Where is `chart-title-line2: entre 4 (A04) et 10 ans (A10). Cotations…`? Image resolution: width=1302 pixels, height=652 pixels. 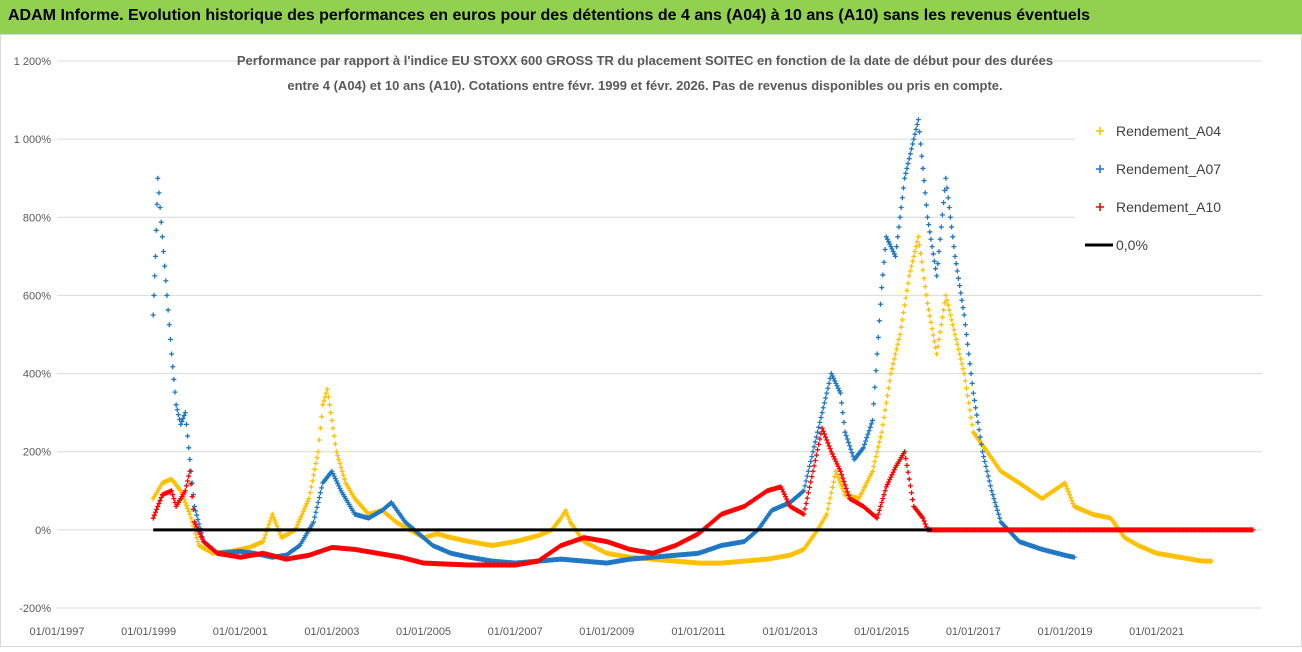
chart-title-line2: entre 4 (A04) et 10 ans (A10). Cotations… is located at coordinates (644, 85).